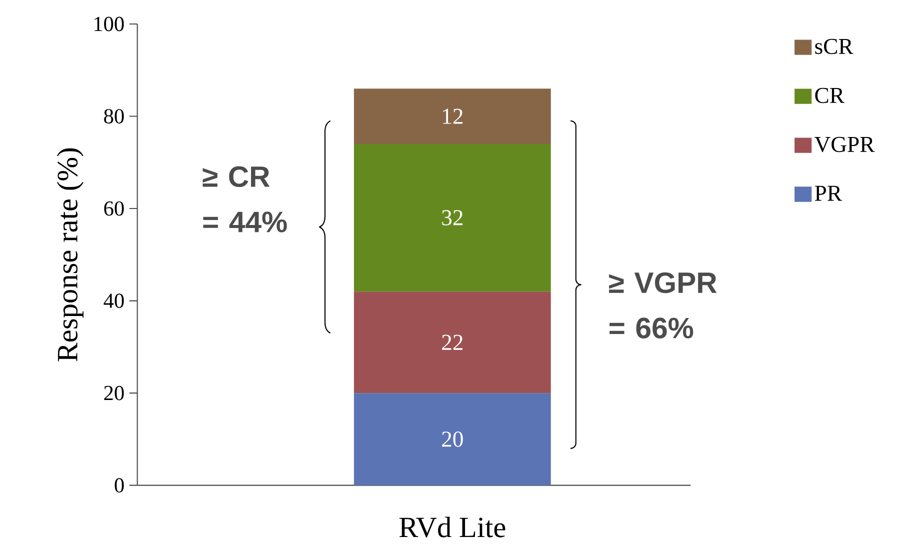 The width and height of the screenshot is (920, 553). I want to click on x-tick-label: RVd Lite, so click(452, 527).